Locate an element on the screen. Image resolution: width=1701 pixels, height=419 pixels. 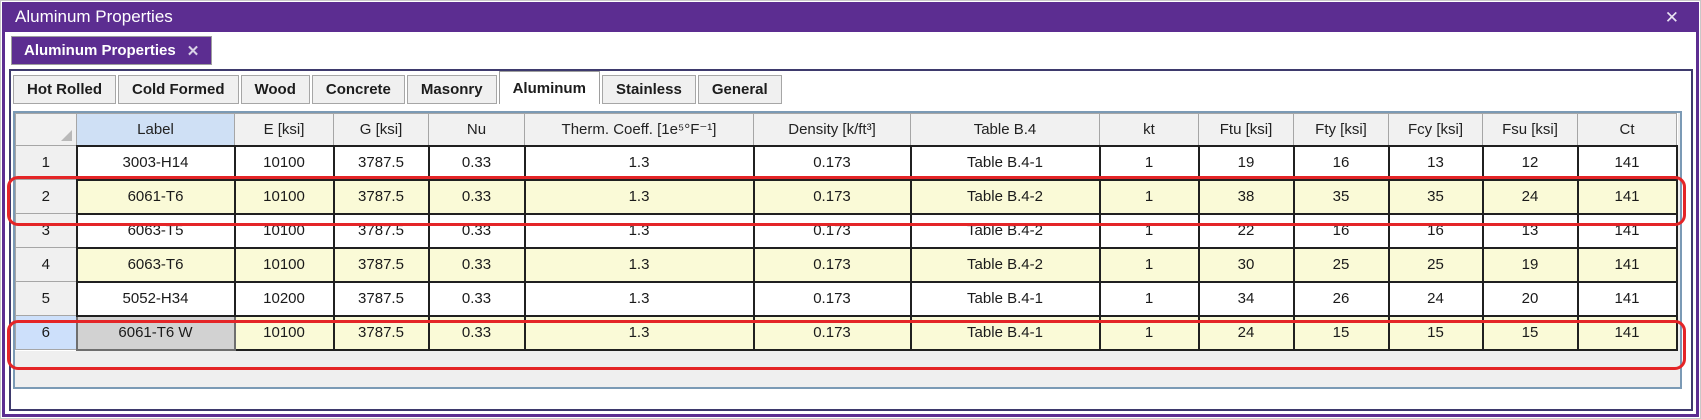
cell-kt-row-6: 1 is located at coordinates (1149, 332).